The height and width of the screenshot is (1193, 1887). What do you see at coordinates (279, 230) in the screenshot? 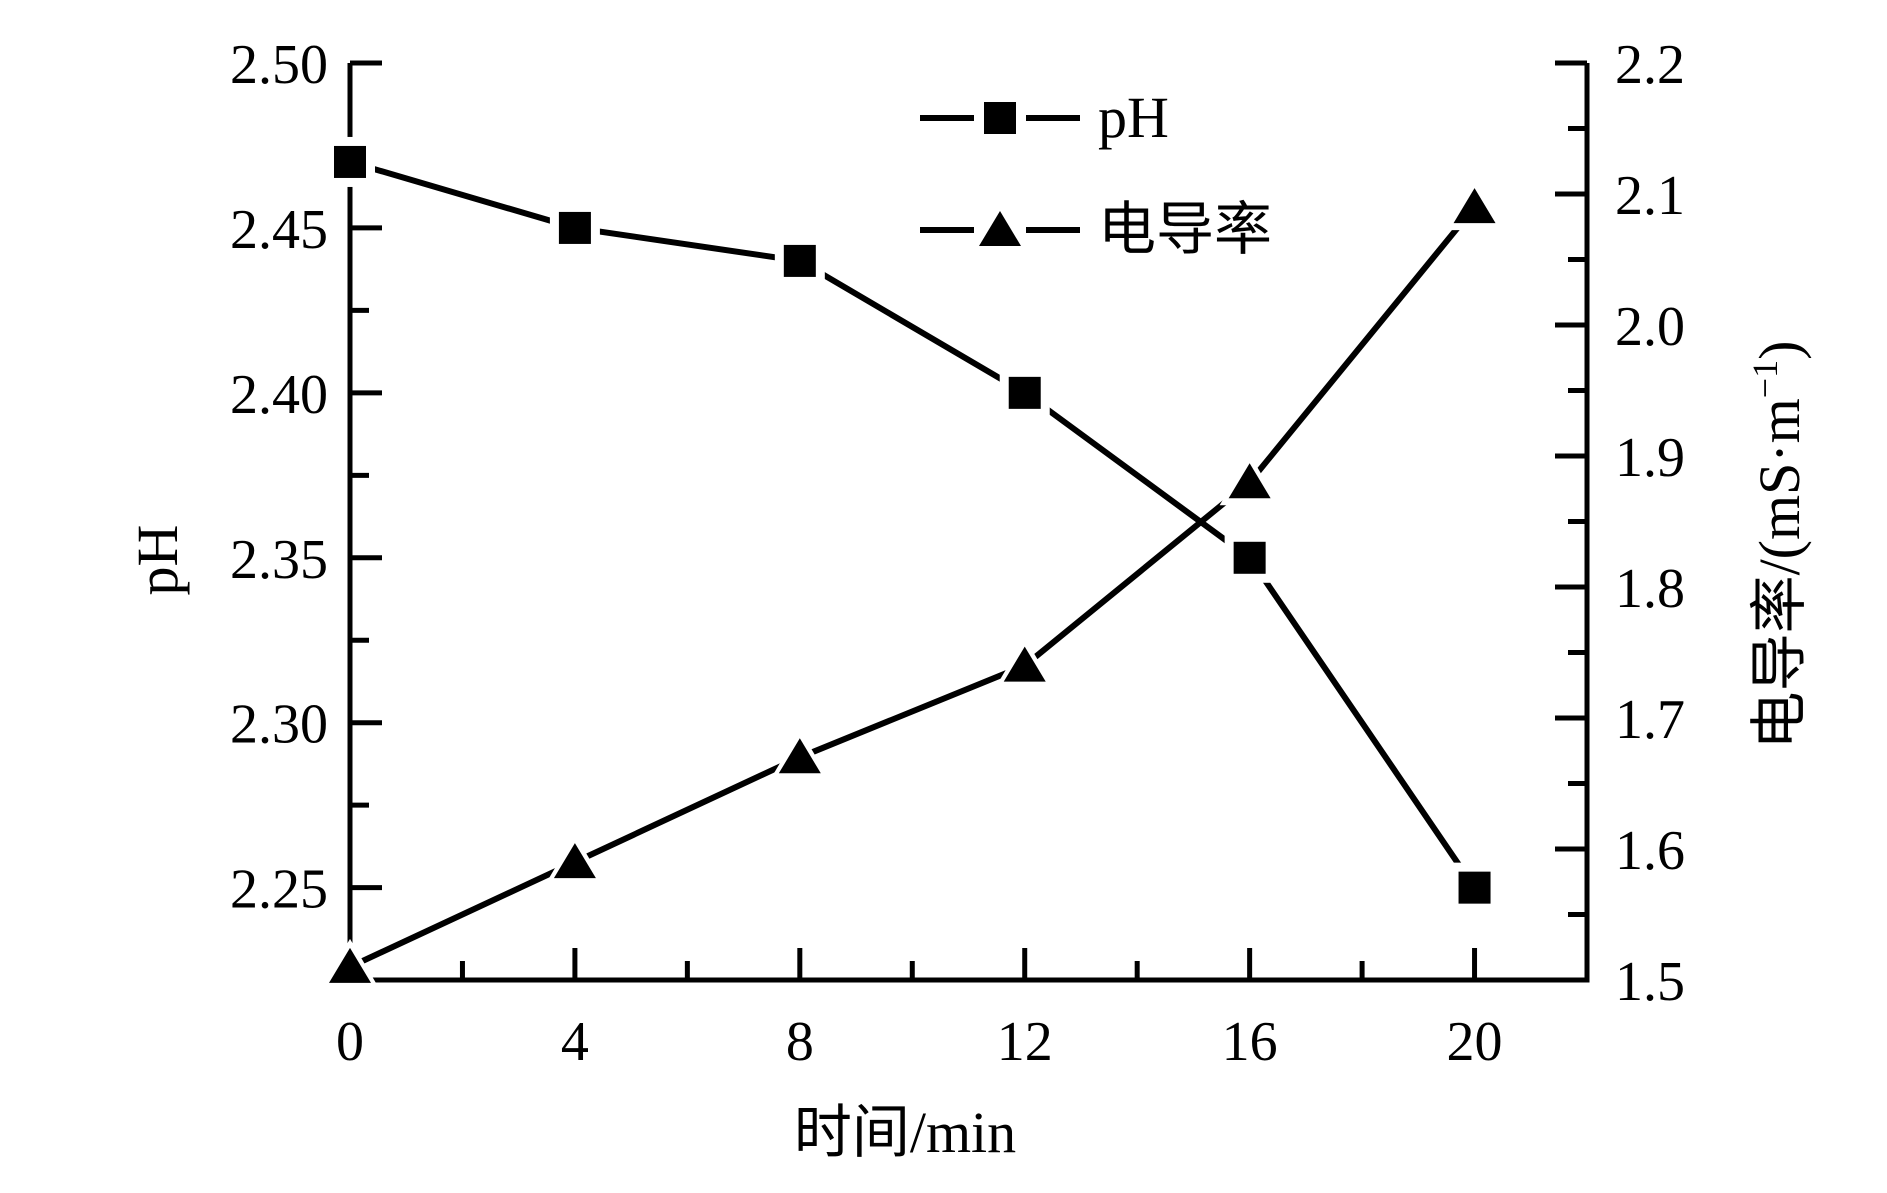
I see `left-tick-label: 2.45` at bounding box center [279, 230].